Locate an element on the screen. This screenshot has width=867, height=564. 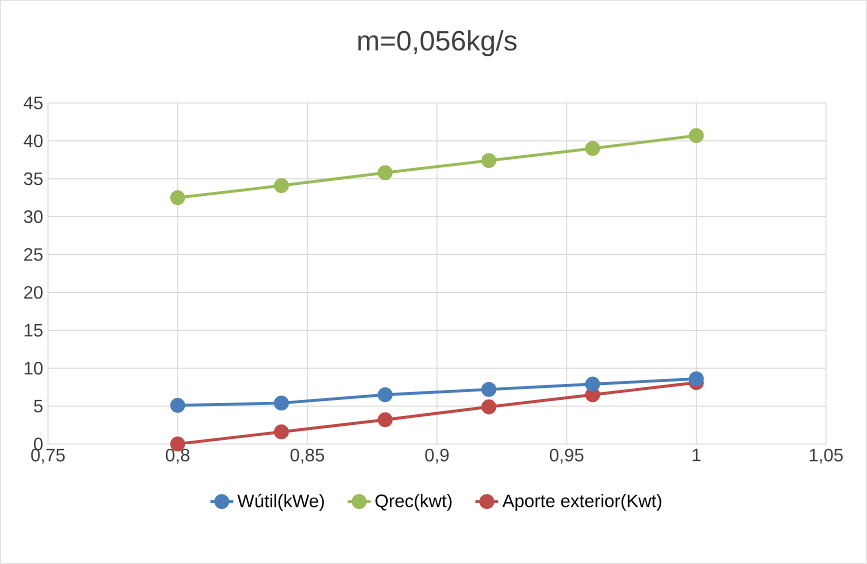
x-tick-label: 0,8 is located at coordinates (178, 456).